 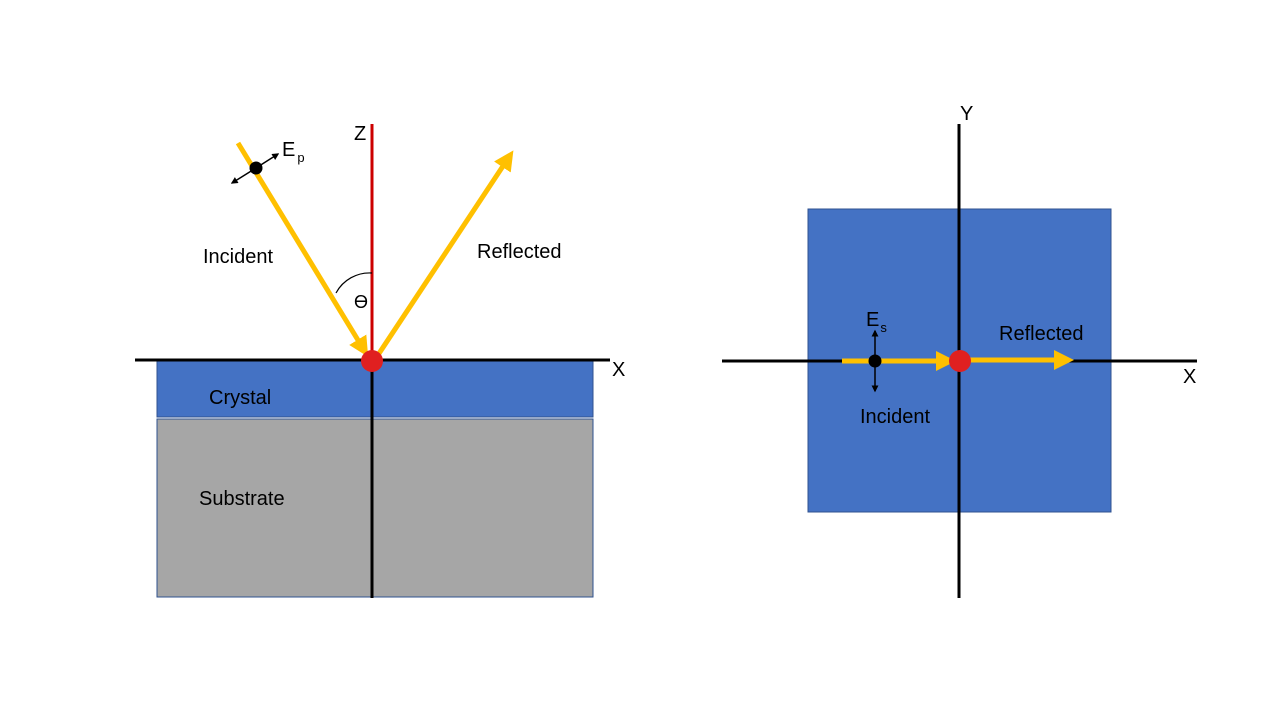 What do you see at coordinates (875, 361) in the screenshot?
I see `s-polarization-dot` at bounding box center [875, 361].